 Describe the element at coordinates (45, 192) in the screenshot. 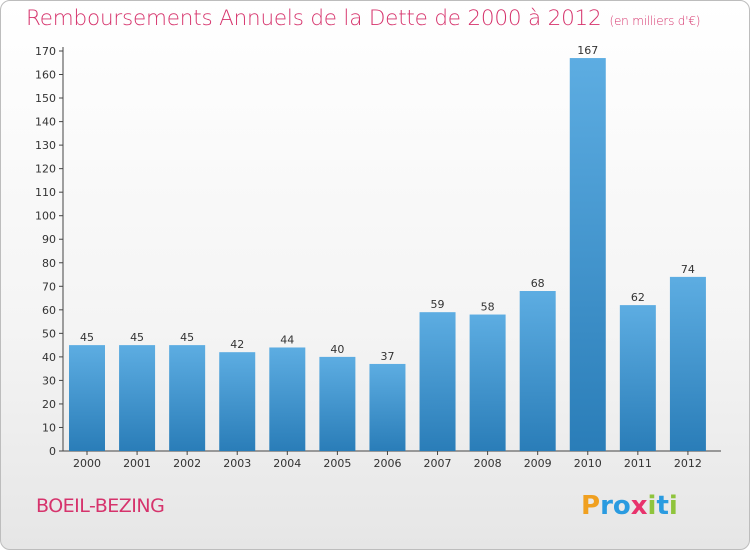

I see `y-tick-label: 110` at that location.